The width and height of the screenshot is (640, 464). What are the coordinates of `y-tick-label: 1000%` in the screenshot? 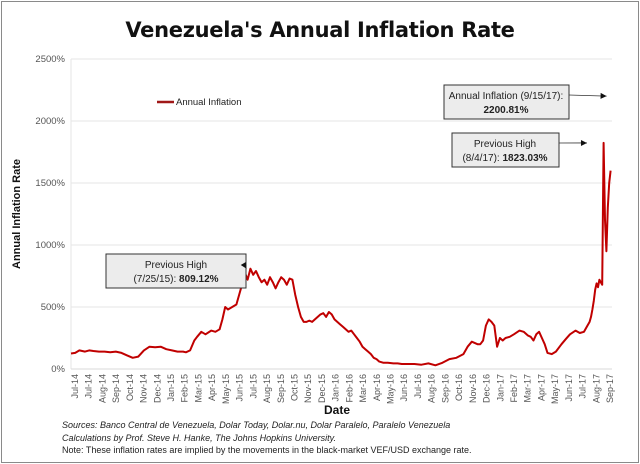 It's located at (50, 245).